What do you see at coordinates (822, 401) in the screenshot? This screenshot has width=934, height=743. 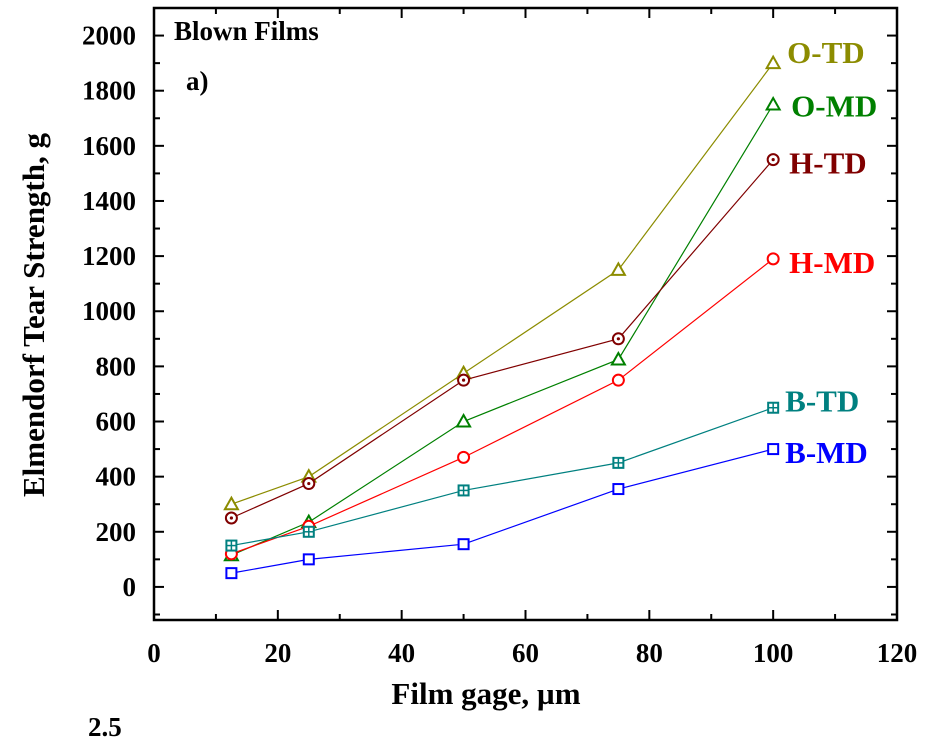 I see `series-label-b-td: B-TD` at bounding box center [822, 401].